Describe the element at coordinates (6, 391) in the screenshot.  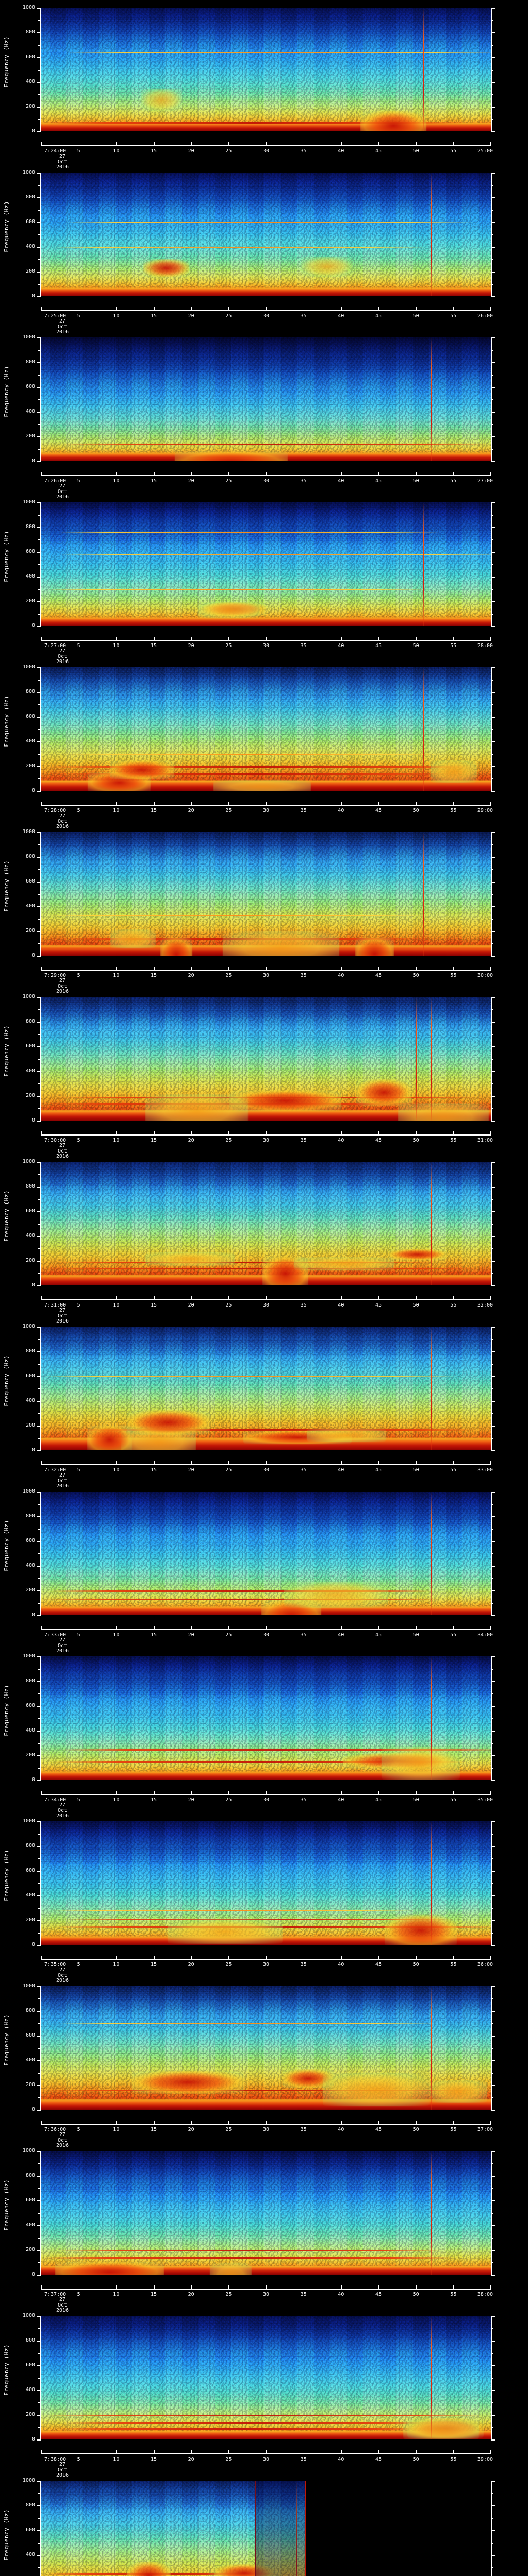
I see `y-axis-title: Frequency (Hz)` at that location.